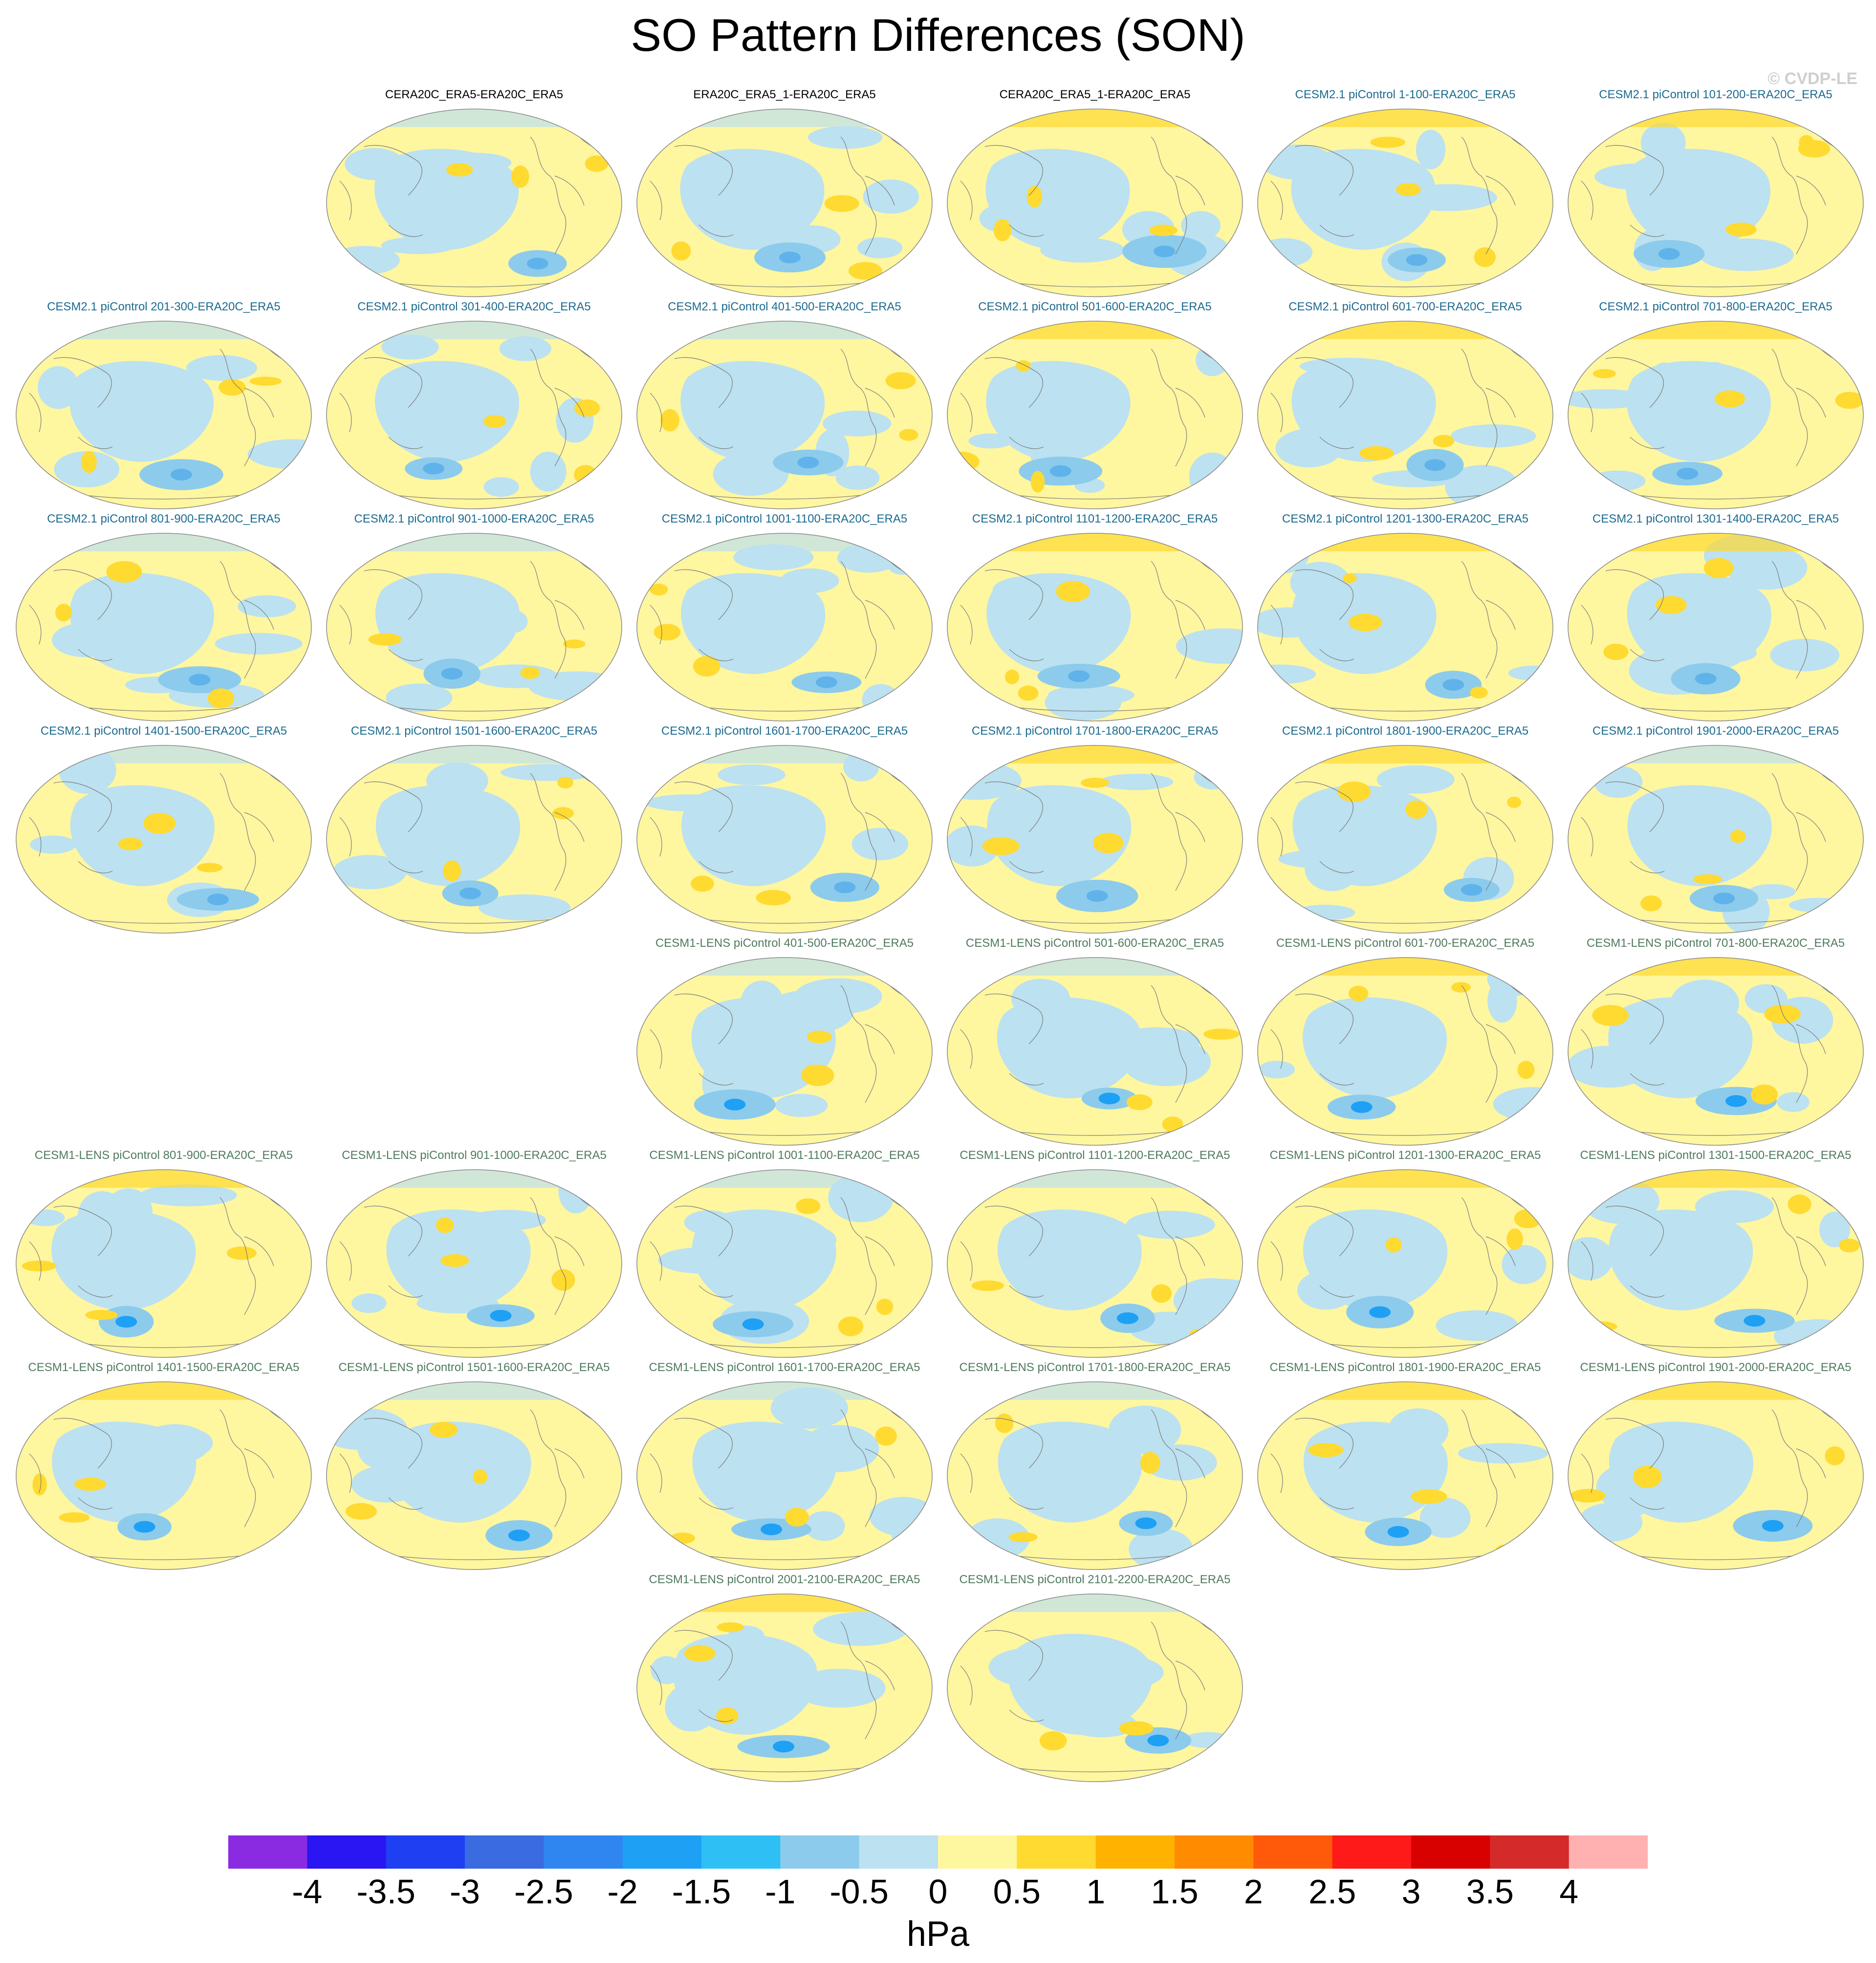 The width and height of the screenshot is (1876, 1963). What do you see at coordinates (1095, 306) in the screenshot?
I see `panel-title: CESM2.1 piControl 501-600-ERA20C_ERA5` at bounding box center [1095, 306].